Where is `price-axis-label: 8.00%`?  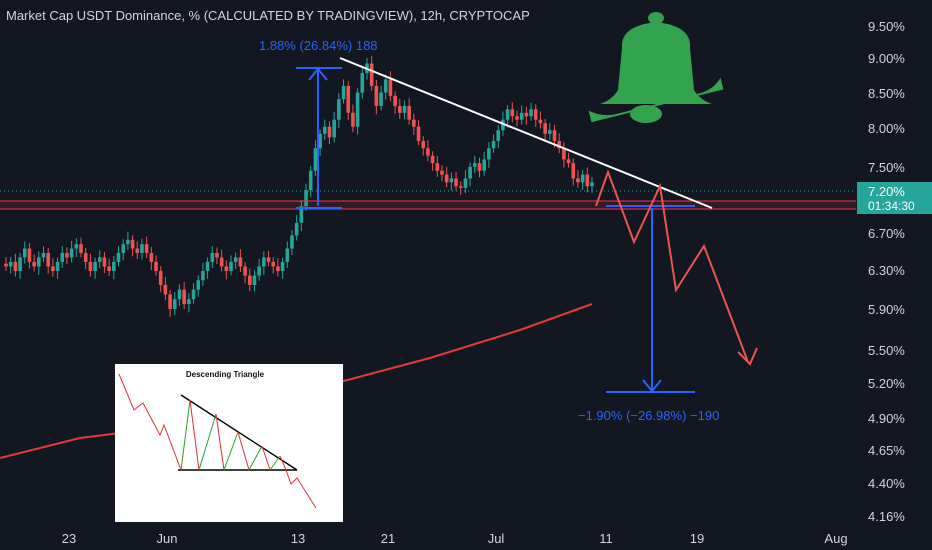 price-axis-label: 8.00% is located at coordinates (886, 128).